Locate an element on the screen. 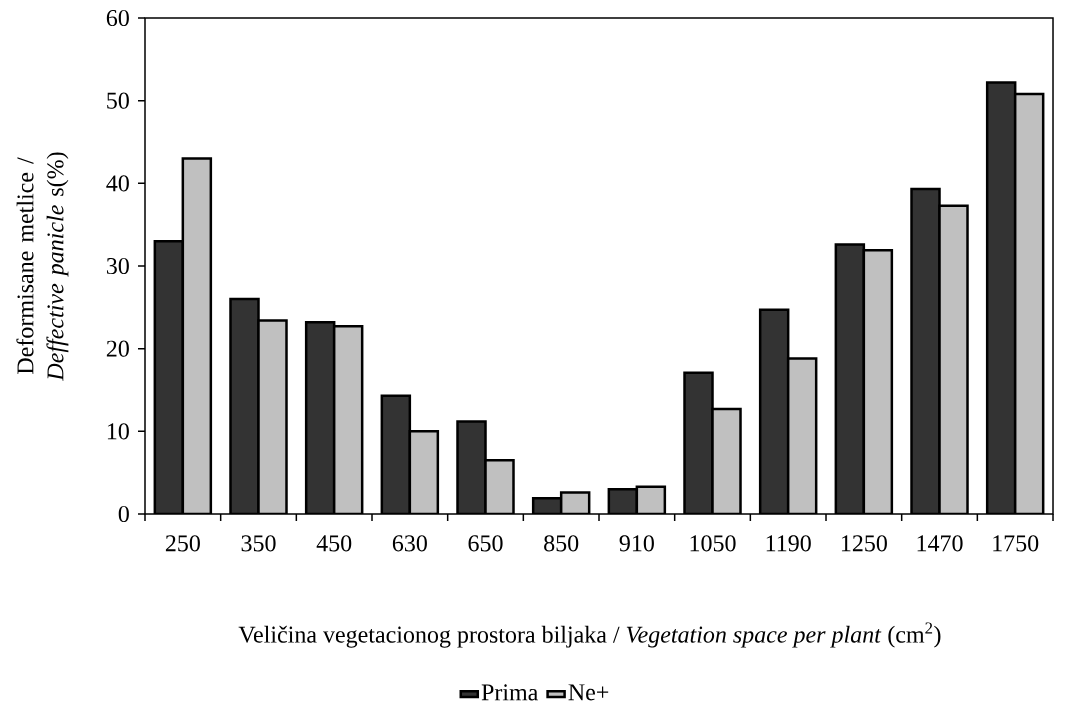 This screenshot has height=709, width=1065. y-tick-label: 40 is located at coordinates (117, 183).